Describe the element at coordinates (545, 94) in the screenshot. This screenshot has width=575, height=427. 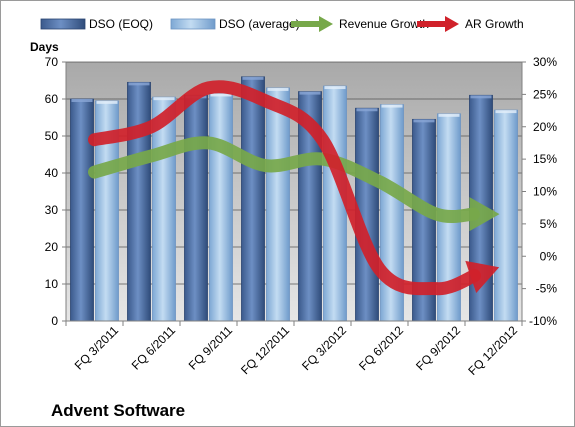
I see `right-tick-label: 25%` at that location.